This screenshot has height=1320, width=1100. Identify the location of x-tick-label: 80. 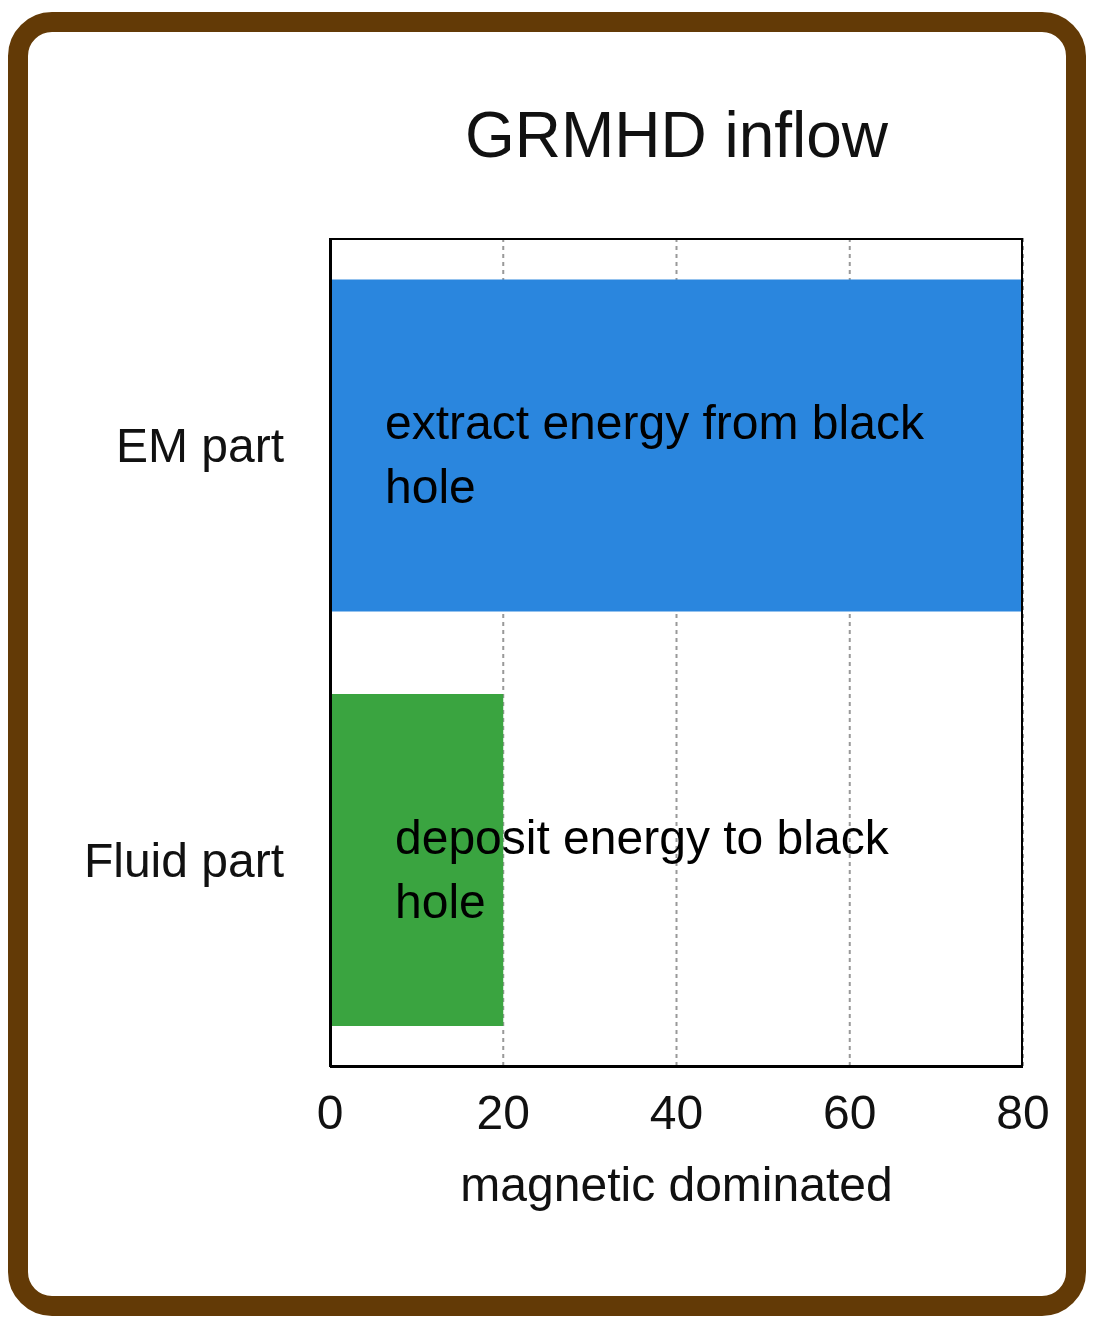
(1023, 1113).